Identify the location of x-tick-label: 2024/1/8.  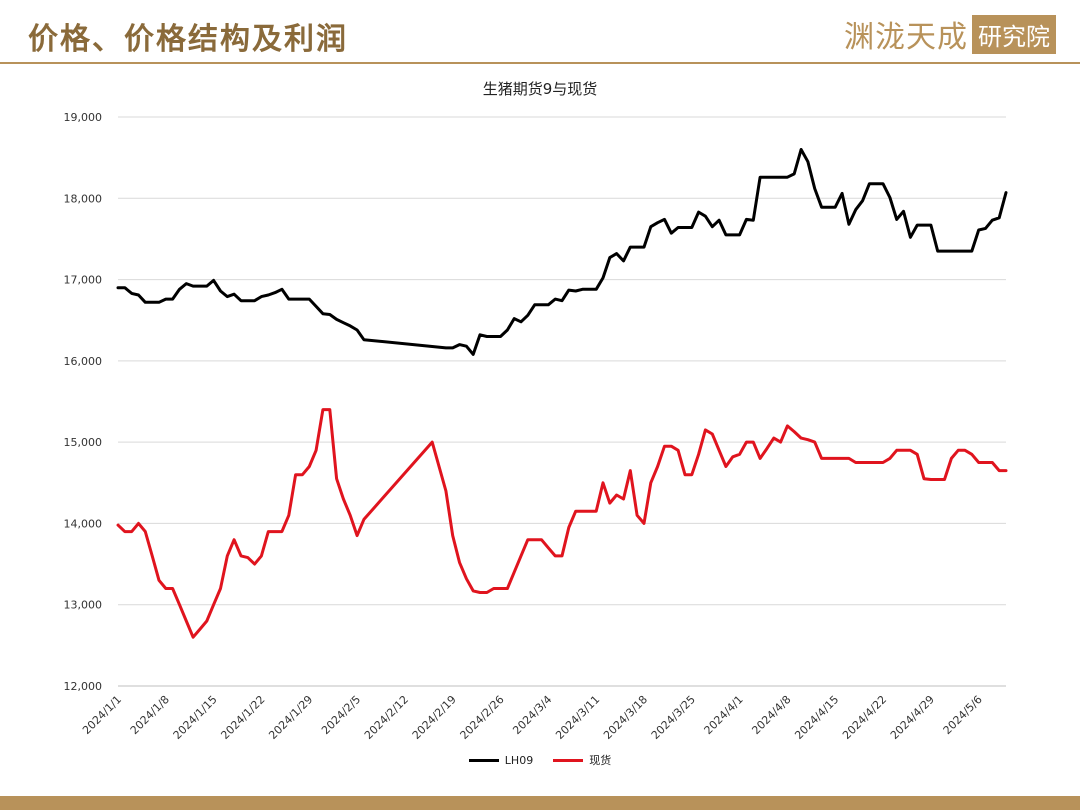
(150, 715).